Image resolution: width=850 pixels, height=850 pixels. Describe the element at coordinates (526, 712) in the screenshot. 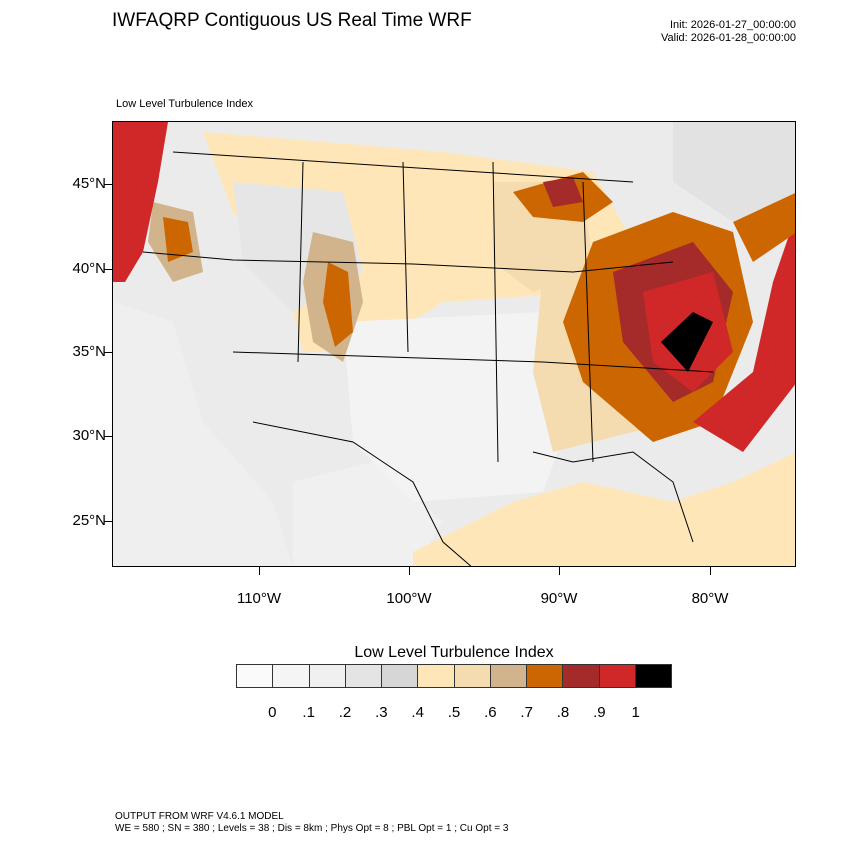

I see `colorbar-label: .7` at that location.